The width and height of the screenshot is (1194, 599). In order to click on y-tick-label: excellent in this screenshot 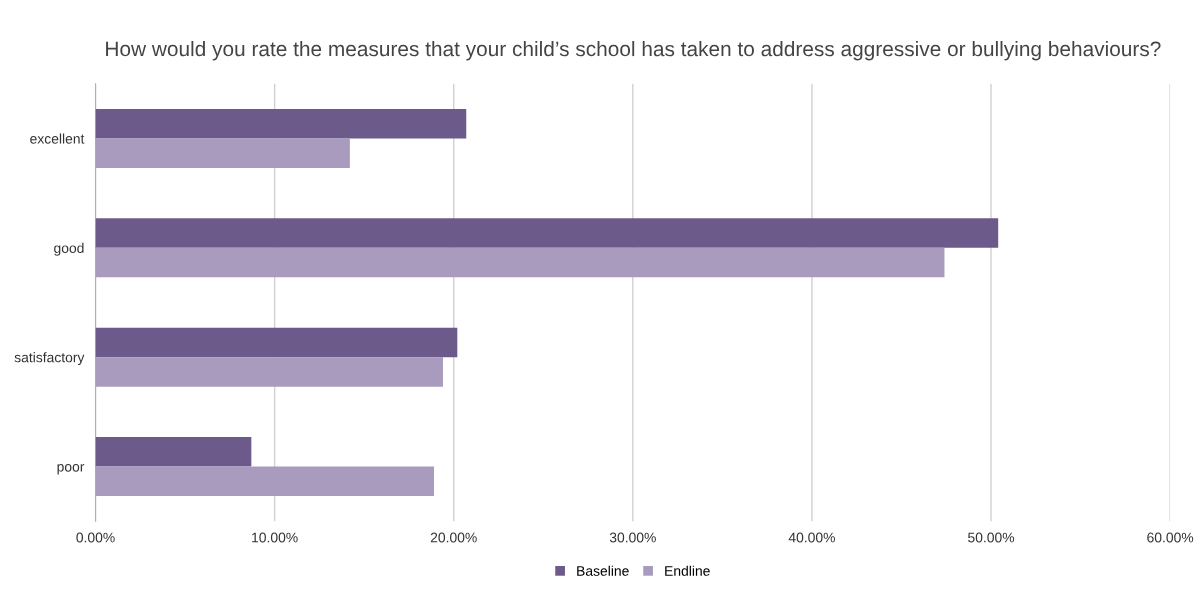, I will do `click(57, 138)`.